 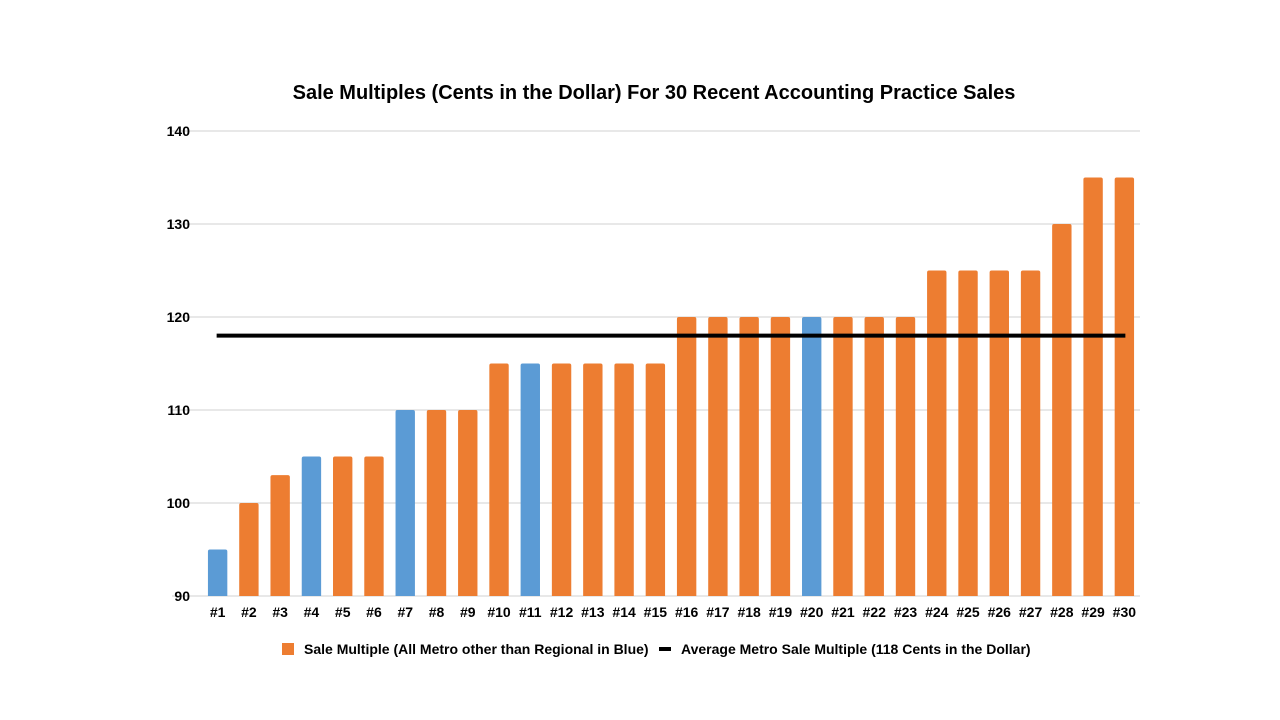 What do you see at coordinates (1093, 386) in the screenshot?
I see `bar-n29` at bounding box center [1093, 386].